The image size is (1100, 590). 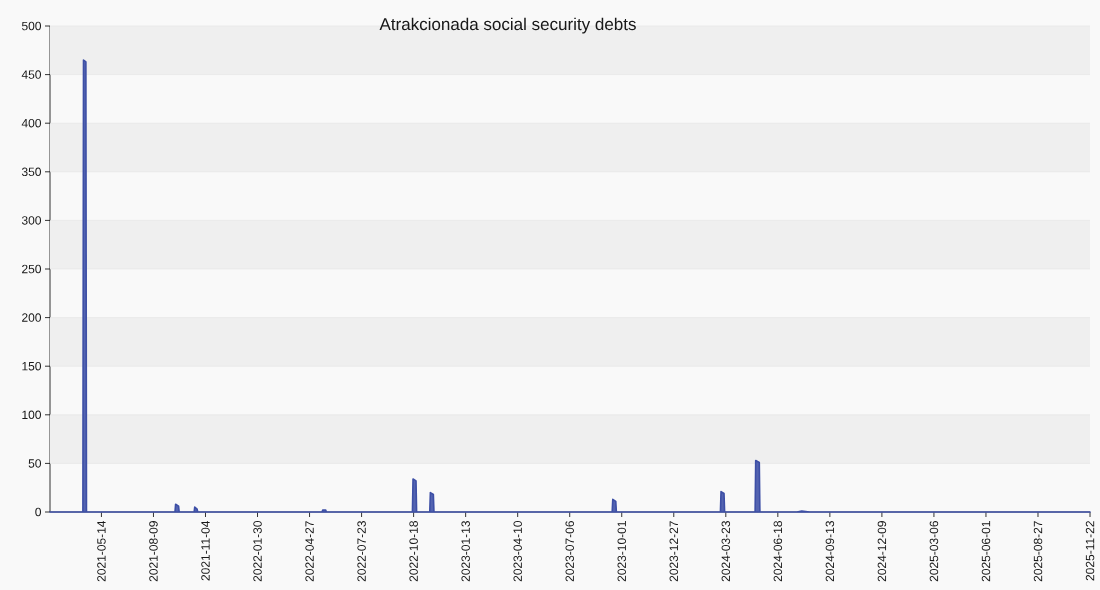 I want to click on x-tick-label: 2023-07-06, so click(x=569, y=551).